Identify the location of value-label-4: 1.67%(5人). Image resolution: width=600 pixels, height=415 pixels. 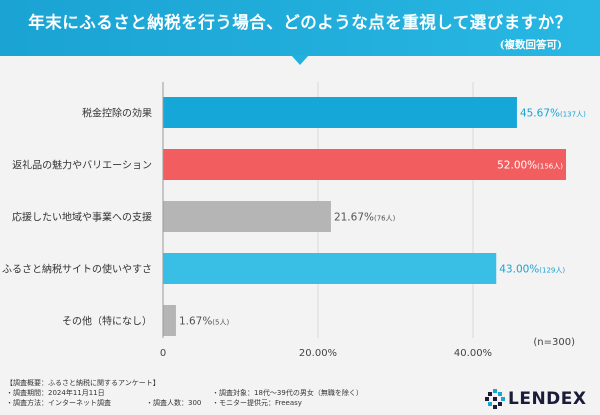
(204, 322).